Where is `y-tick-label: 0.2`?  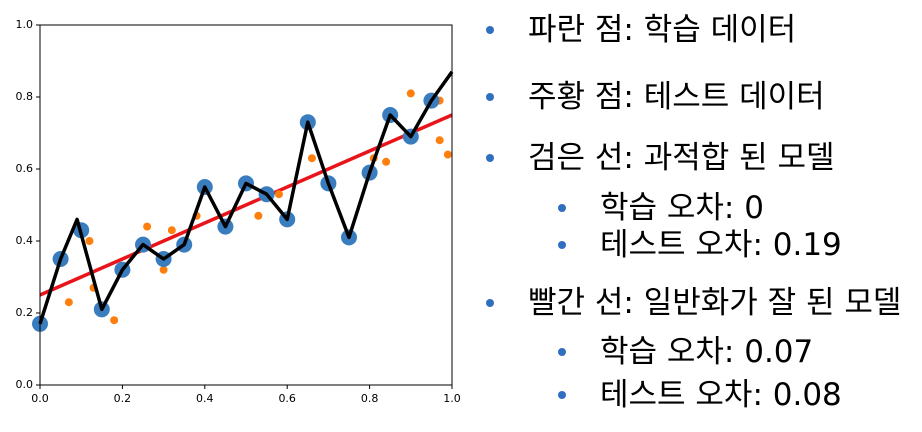
y-tick-label: 0.2 is located at coordinates (25, 312).